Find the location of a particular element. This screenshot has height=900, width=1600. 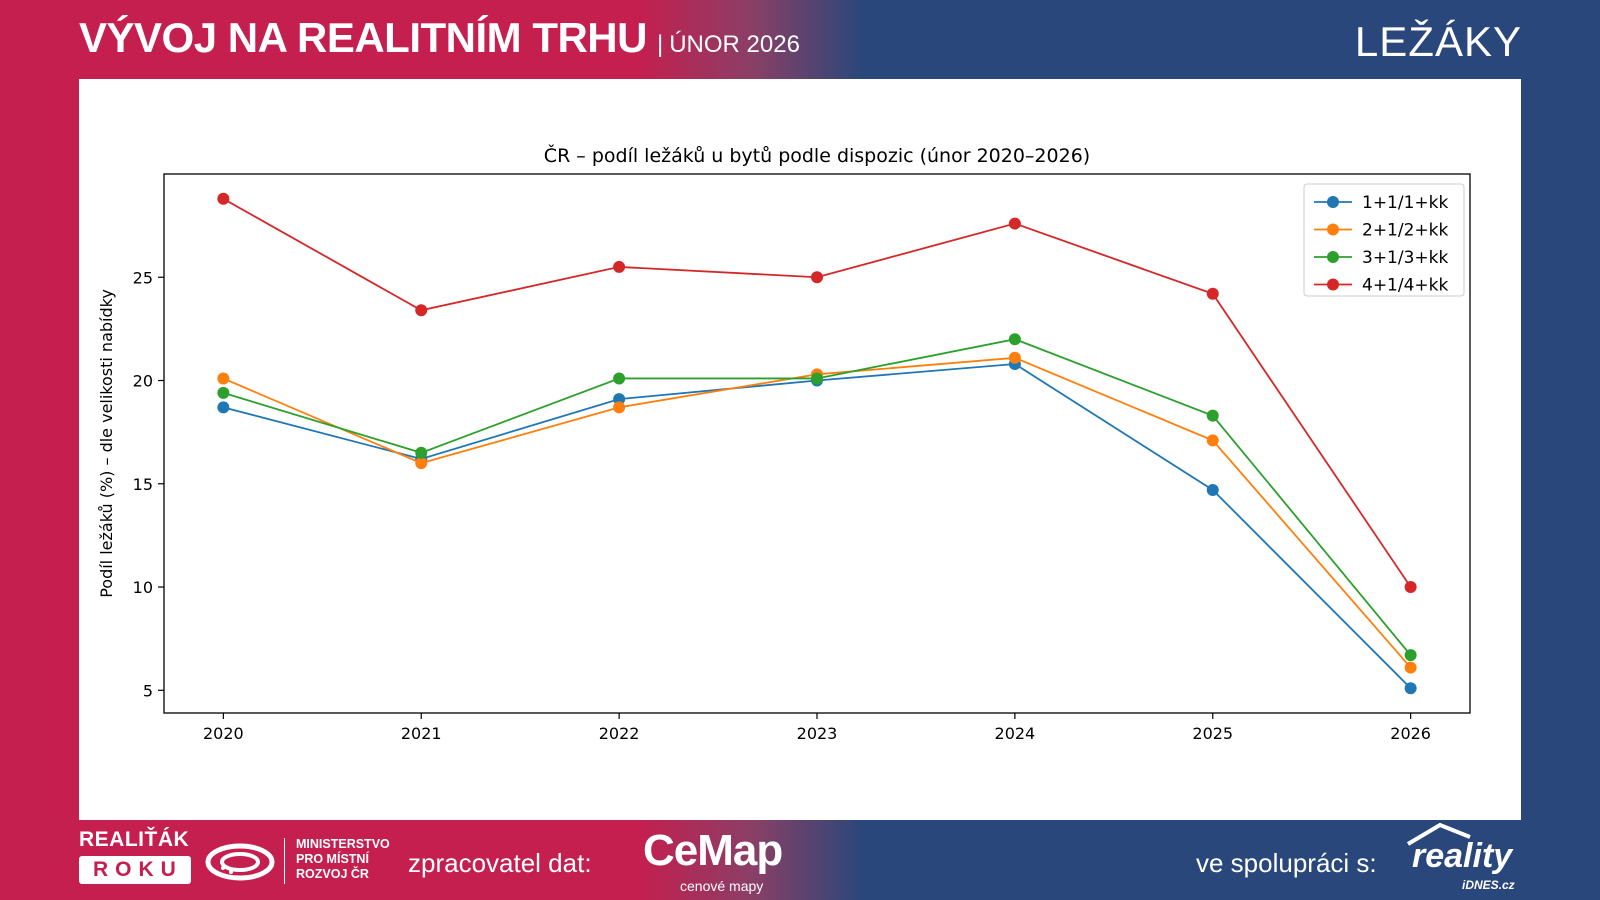

ministry-name: MINISTERSTVO PRO MÍSTNÍ ROZVOJ ČR is located at coordinates (343, 859).